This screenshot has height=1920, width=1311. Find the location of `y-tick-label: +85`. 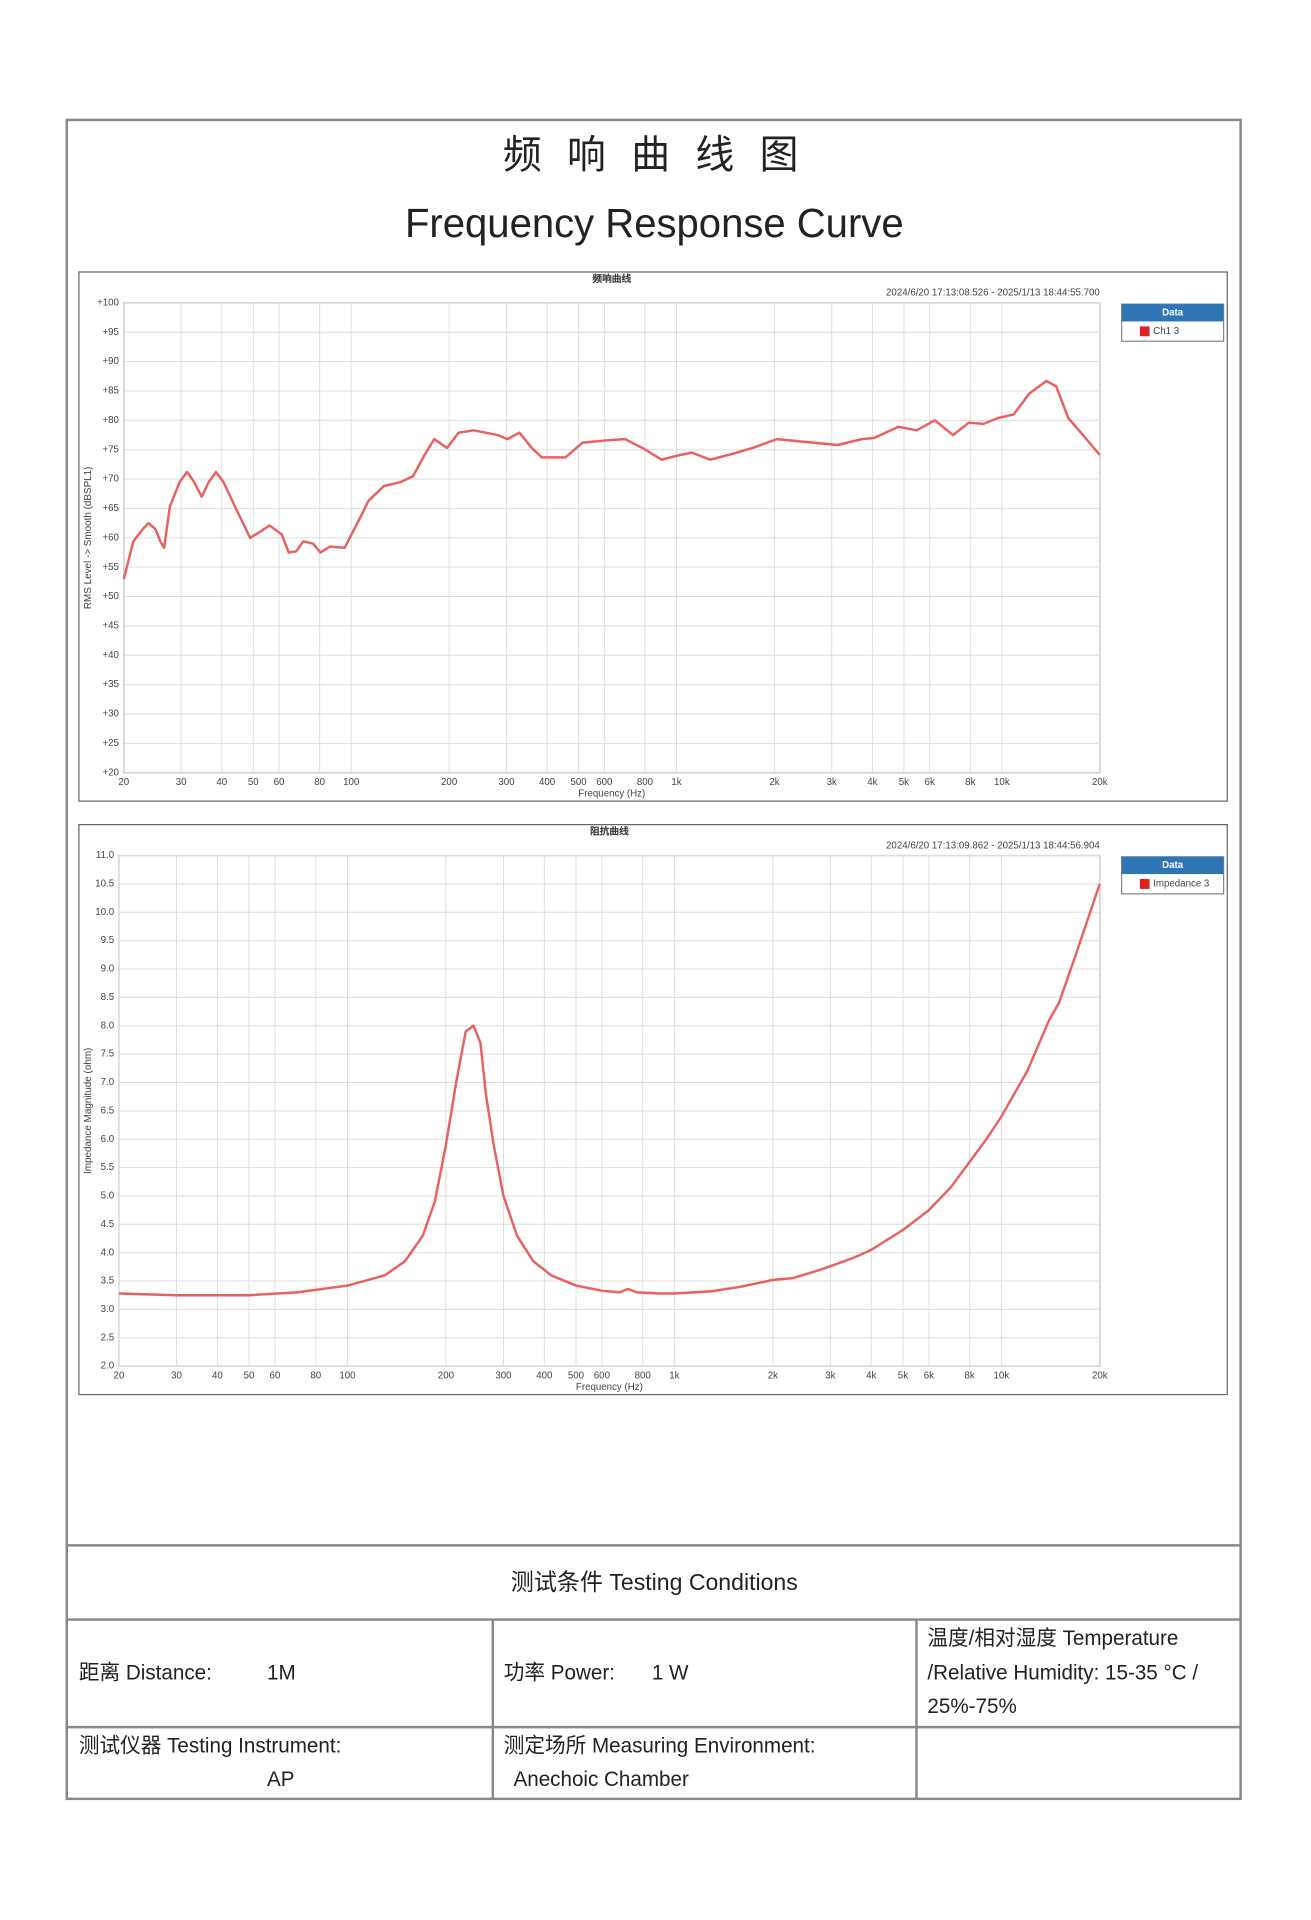

y-tick-label: +85 is located at coordinates (110, 391).